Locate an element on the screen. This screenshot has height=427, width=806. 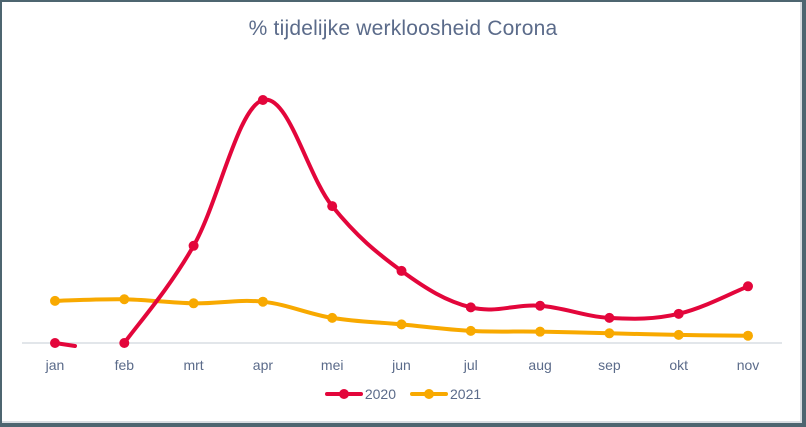
legend-label-2020: 2020 is located at coordinates (380, 394).